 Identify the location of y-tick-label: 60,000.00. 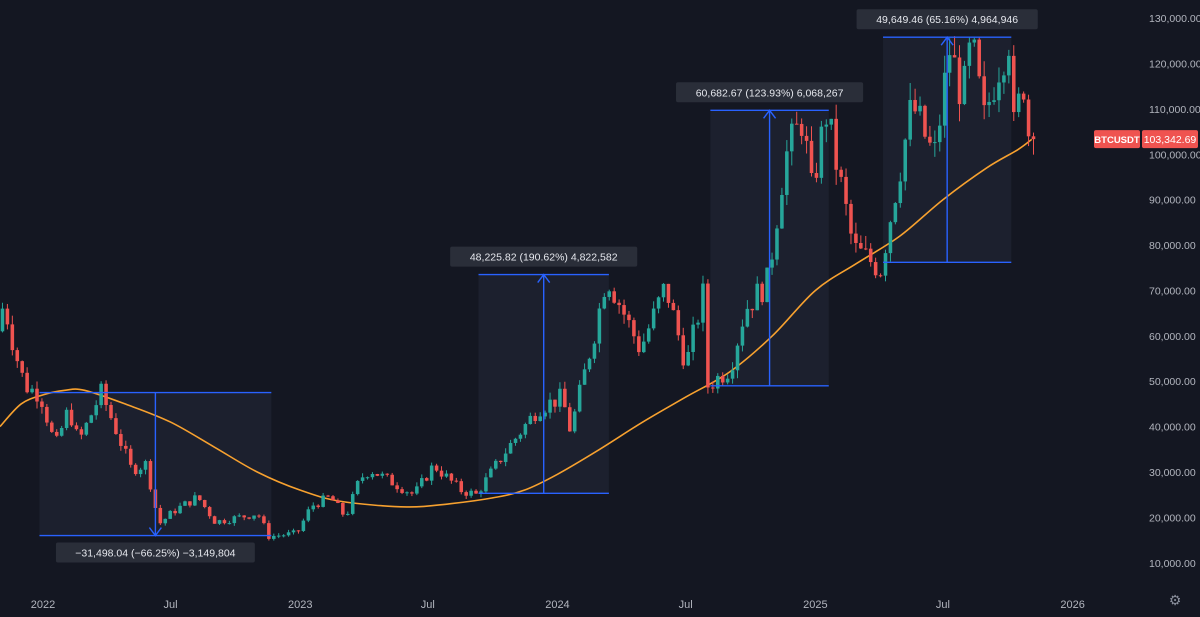
(1172, 337).